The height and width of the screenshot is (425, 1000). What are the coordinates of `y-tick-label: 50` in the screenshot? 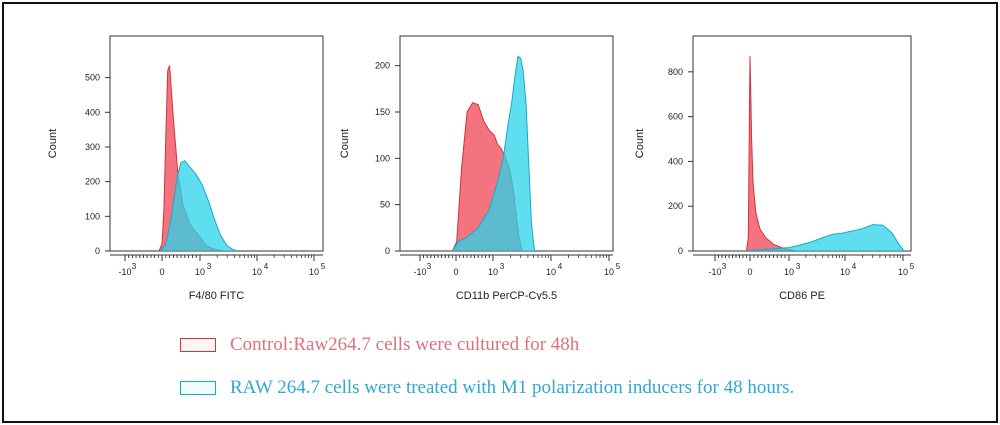 It's located at (385, 205).